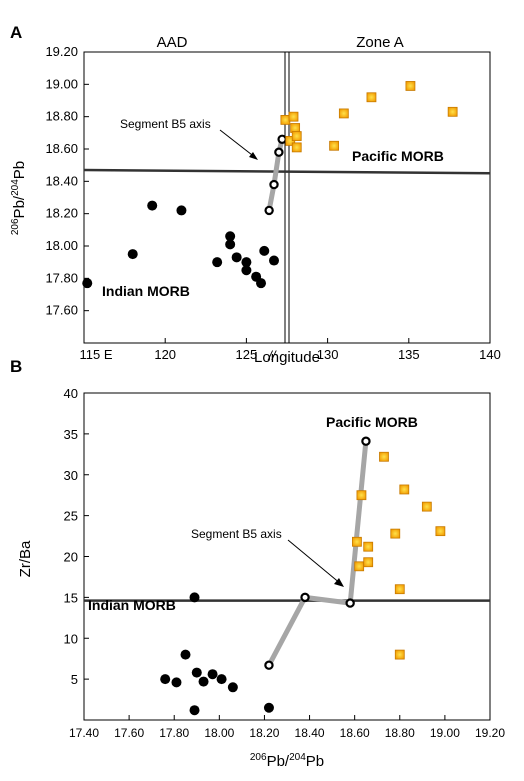 This screenshot has height=781, width=524. What do you see at coordinates (287, 761) in the screenshot?
I see `panel-b-x-axis-label: 206Pb/204Pb` at bounding box center [287, 761].